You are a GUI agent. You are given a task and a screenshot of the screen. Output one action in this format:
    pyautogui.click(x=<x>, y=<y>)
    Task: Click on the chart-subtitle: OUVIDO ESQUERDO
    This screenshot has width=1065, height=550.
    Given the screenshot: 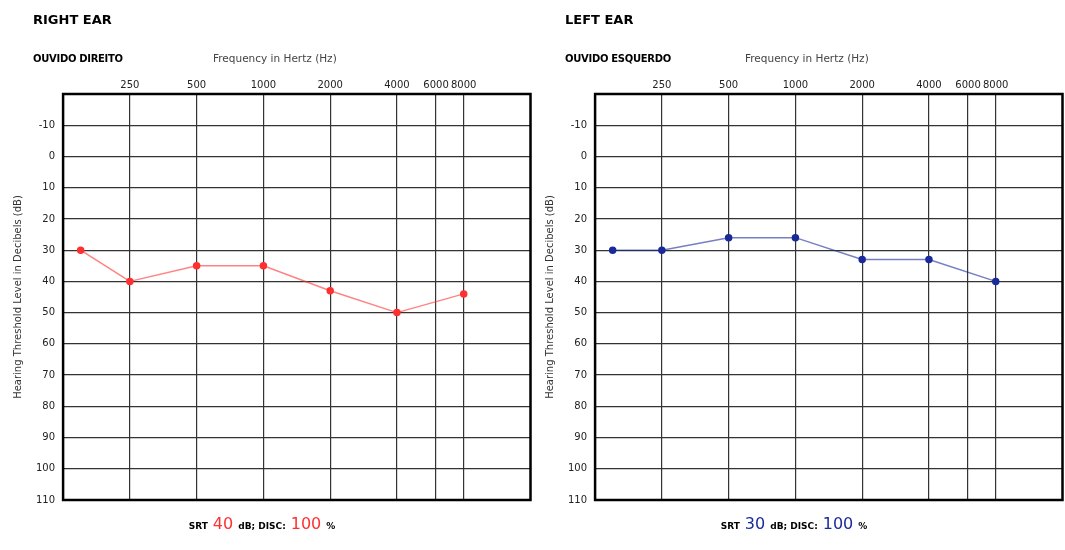 What is the action you would take?
    pyautogui.click(x=618, y=58)
    